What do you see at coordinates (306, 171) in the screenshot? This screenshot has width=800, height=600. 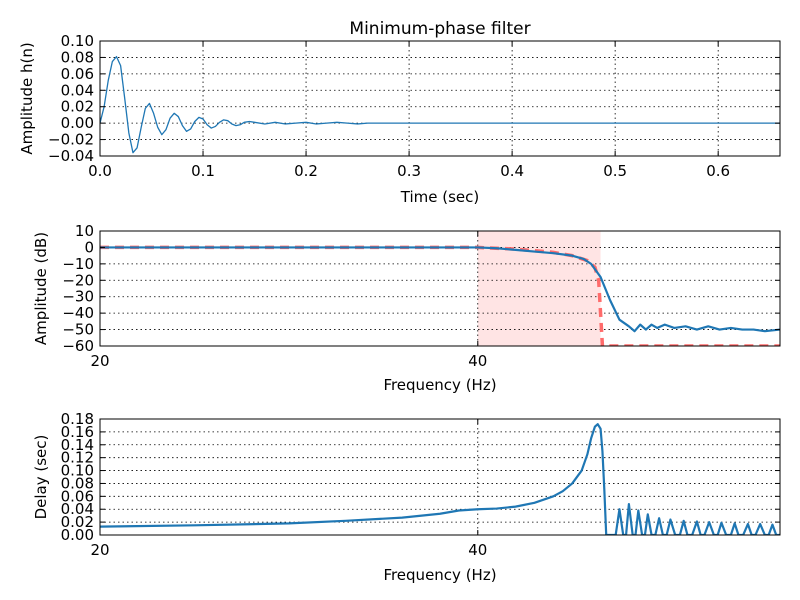 I see `impulse-xtick-label-2: 0.2` at bounding box center [306, 171].